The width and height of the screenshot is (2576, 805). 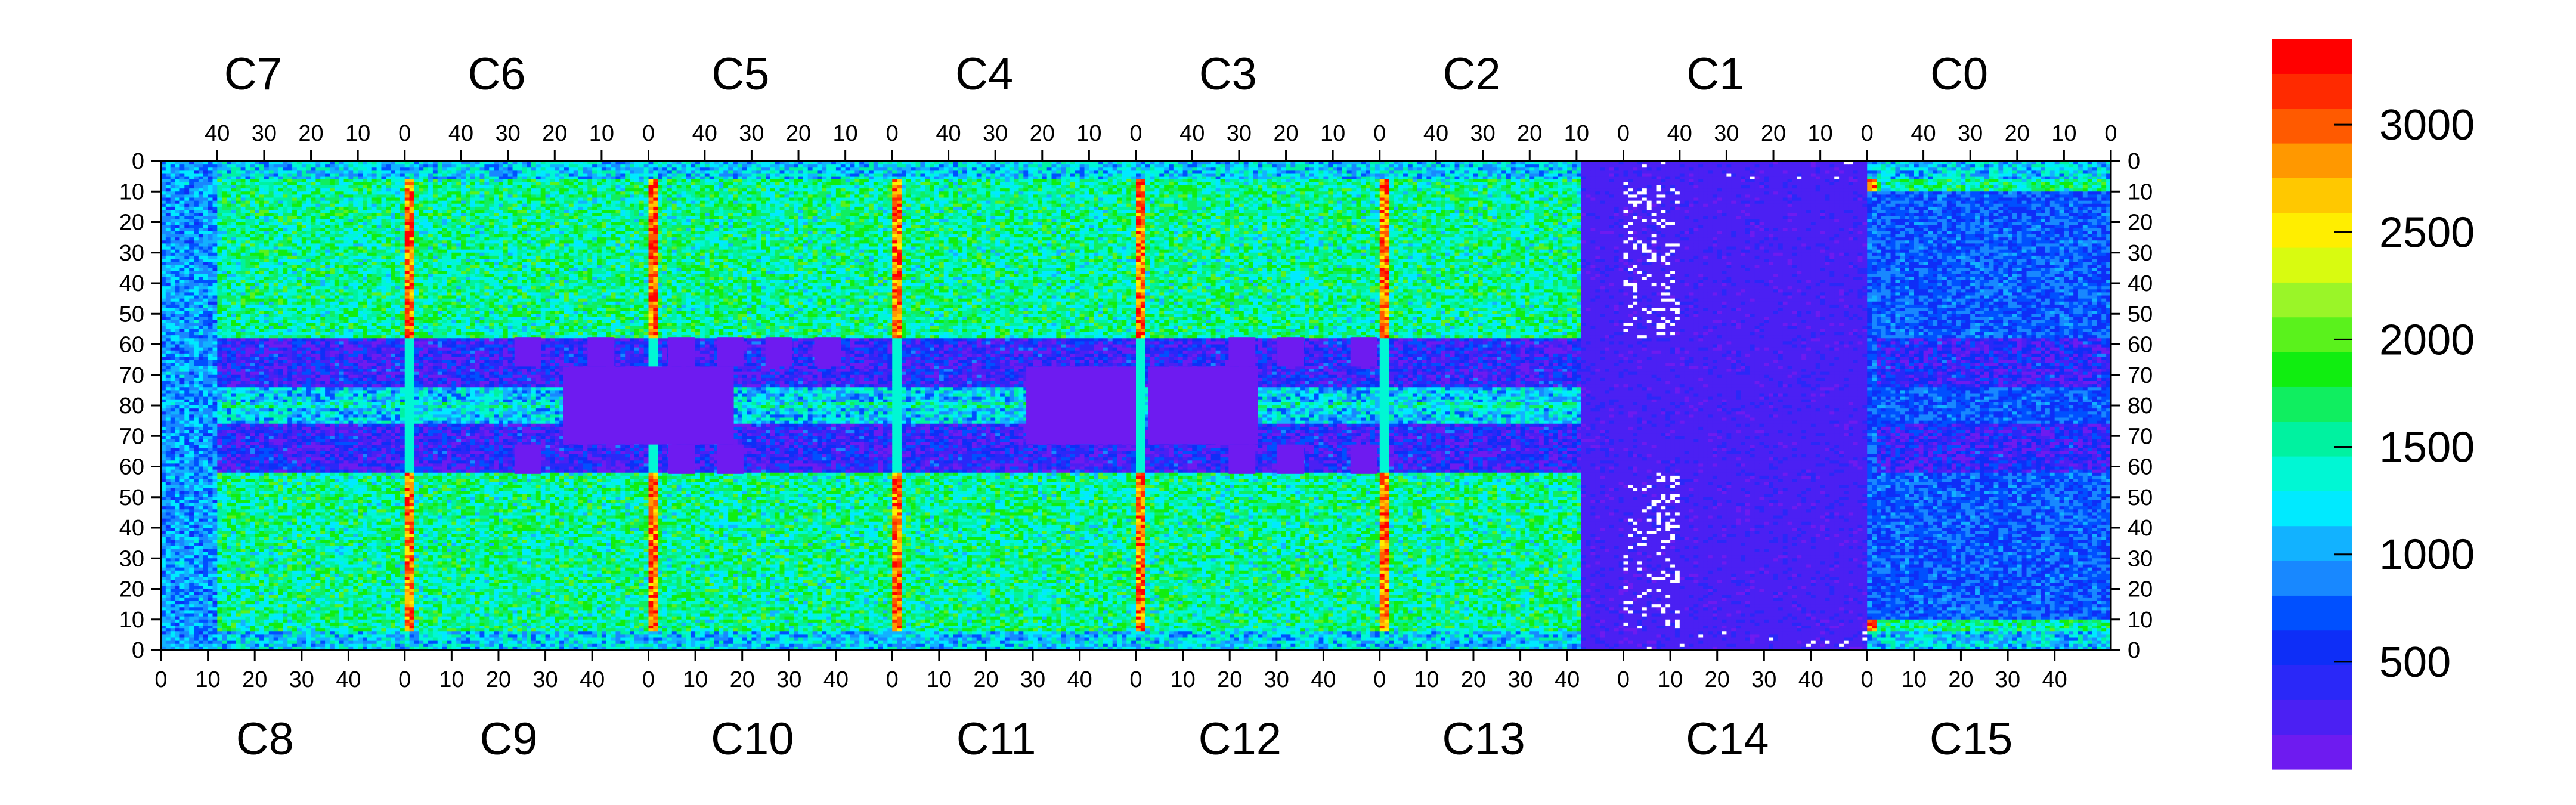 What do you see at coordinates (509, 739) in the screenshot?
I see `chip-label-bottom: C9` at bounding box center [509, 739].